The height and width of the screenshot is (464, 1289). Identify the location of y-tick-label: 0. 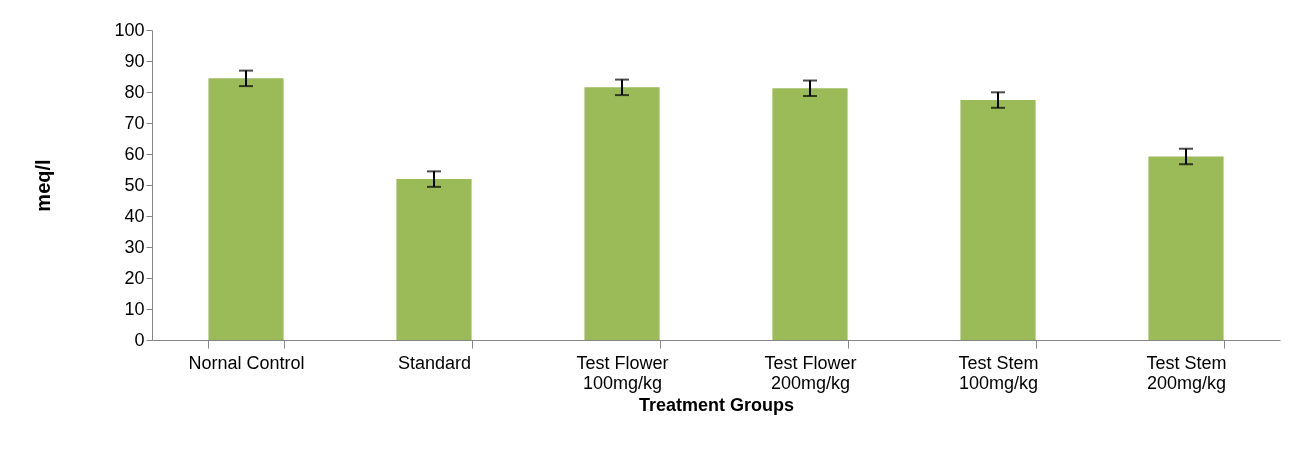
(139, 339).